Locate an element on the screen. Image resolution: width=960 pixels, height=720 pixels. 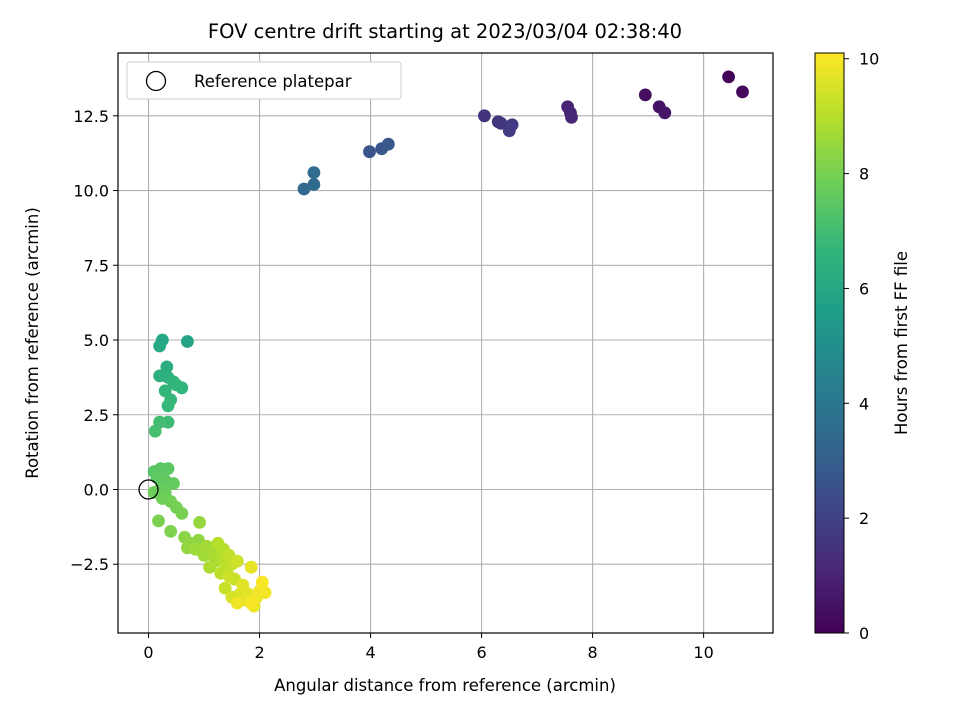
x-axis-label: Angular distance from reference (arcmin) is located at coordinates (445, 685).